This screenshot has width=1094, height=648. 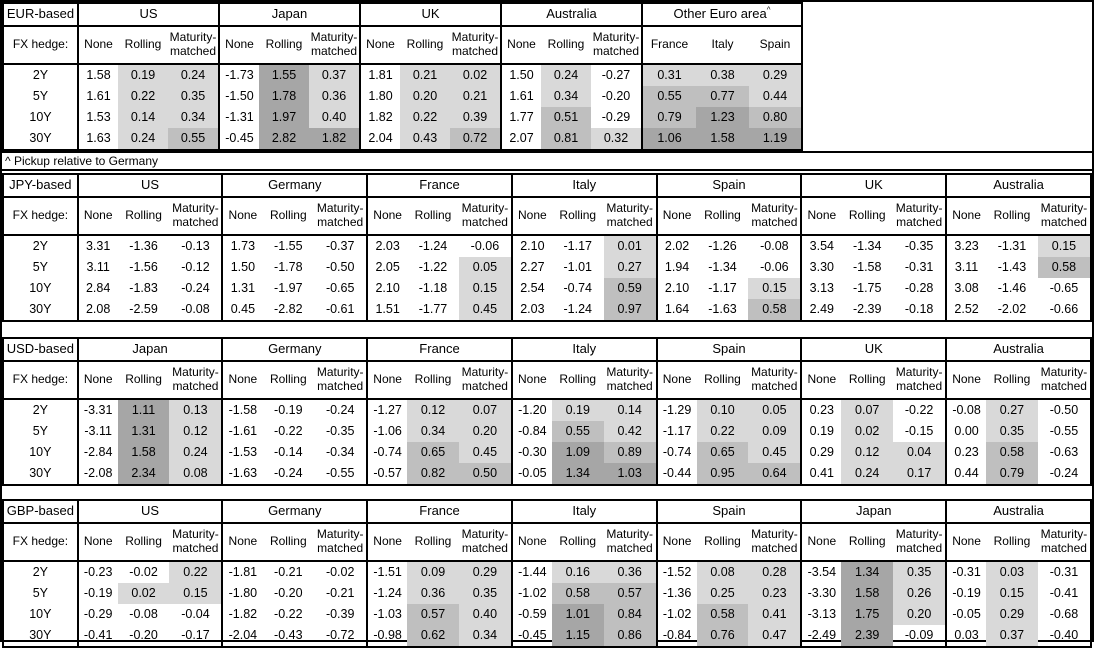 I want to click on value-cell: 0.14, so click(x=630, y=410).